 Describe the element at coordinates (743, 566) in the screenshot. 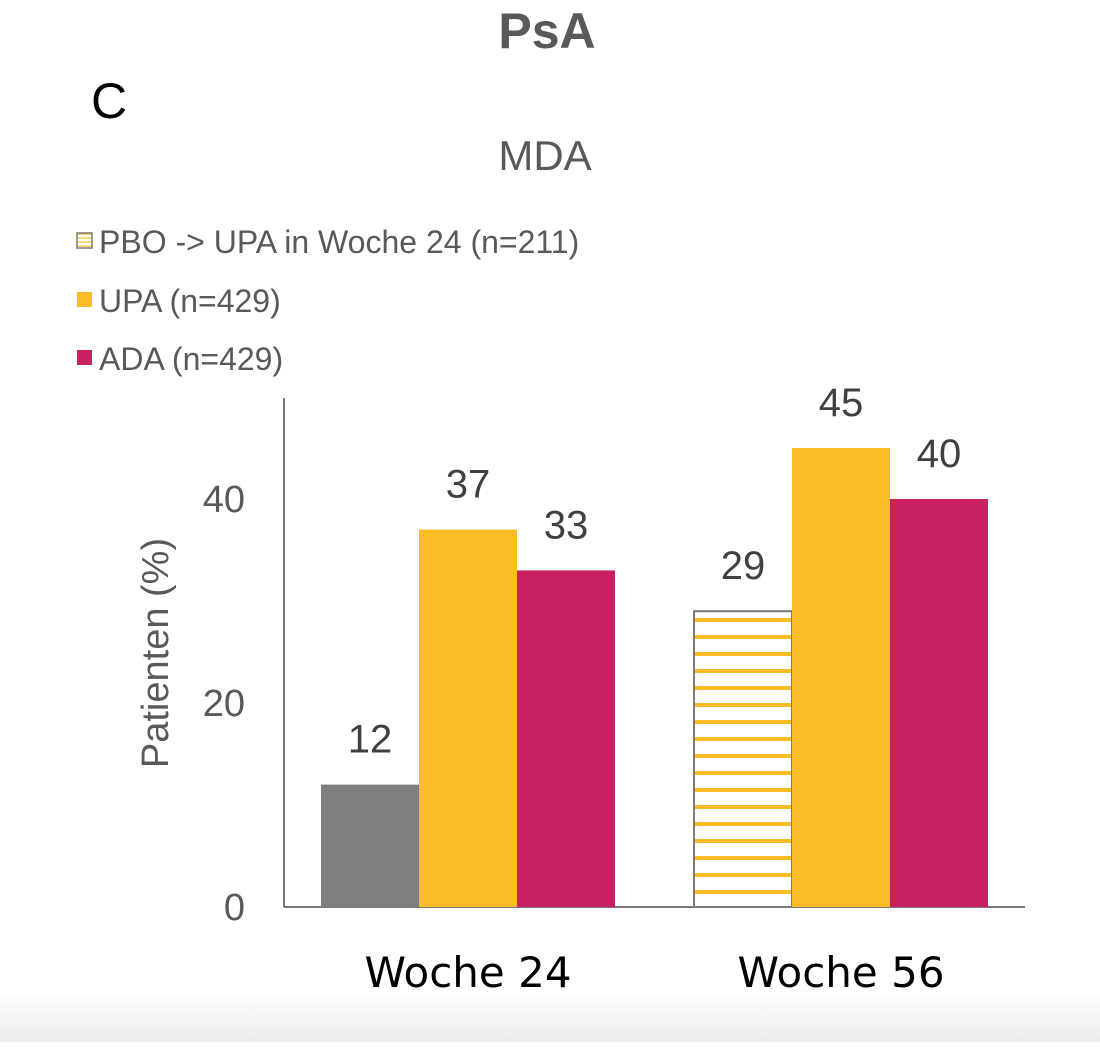

I see `data-label: 29` at that location.